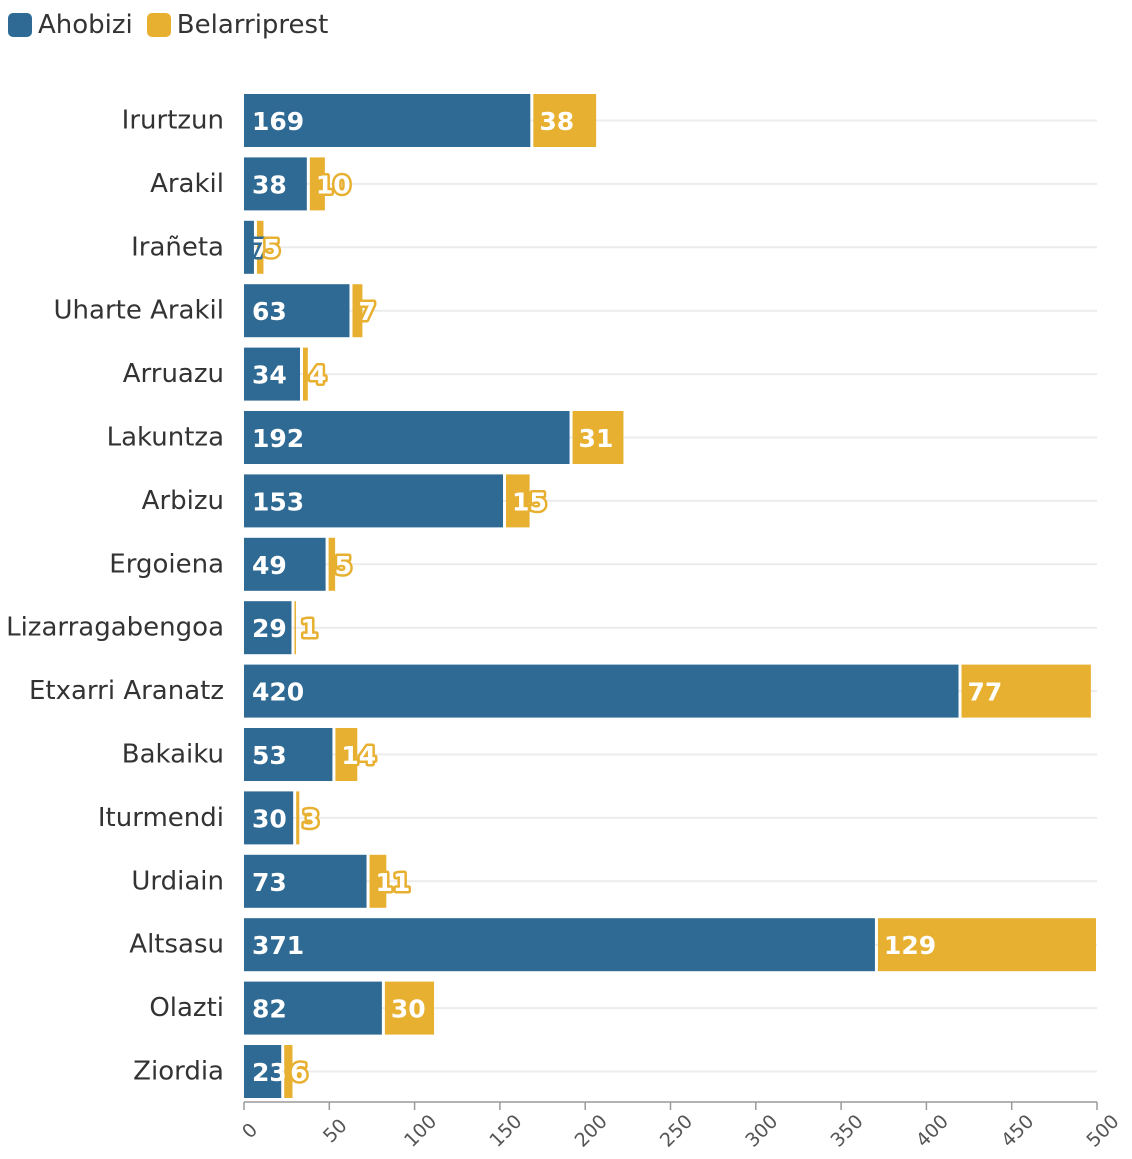  What do you see at coordinates (252, 25) in the screenshot?
I see `legend-label-belarriprest: Belarriprest` at bounding box center [252, 25].